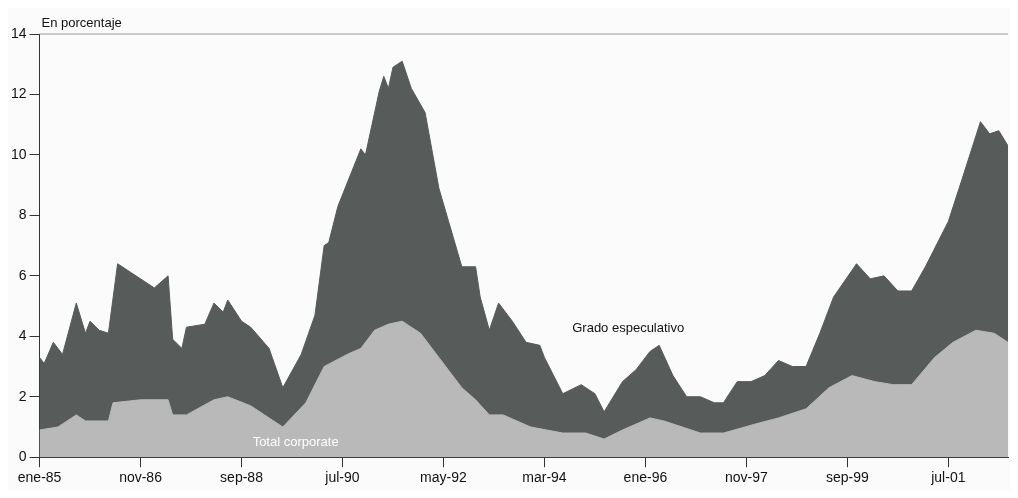 The width and height of the screenshot is (1018, 498). I want to click on x-tick-label: sep-99, so click(847, 477).